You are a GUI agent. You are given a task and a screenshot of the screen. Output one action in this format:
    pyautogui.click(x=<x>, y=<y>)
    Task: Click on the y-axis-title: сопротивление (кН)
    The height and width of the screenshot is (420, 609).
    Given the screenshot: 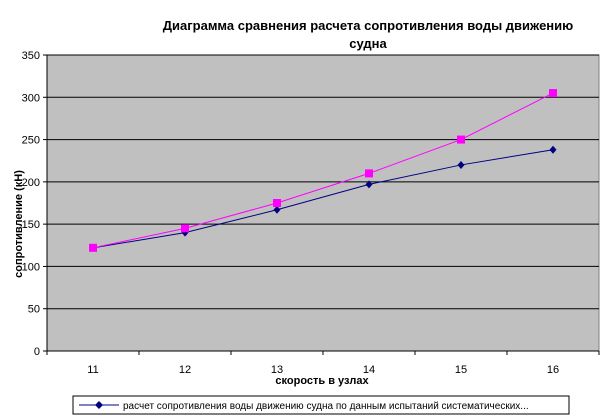 What is the action you would take?
    pyautogui.click(x=19, y=224)
    